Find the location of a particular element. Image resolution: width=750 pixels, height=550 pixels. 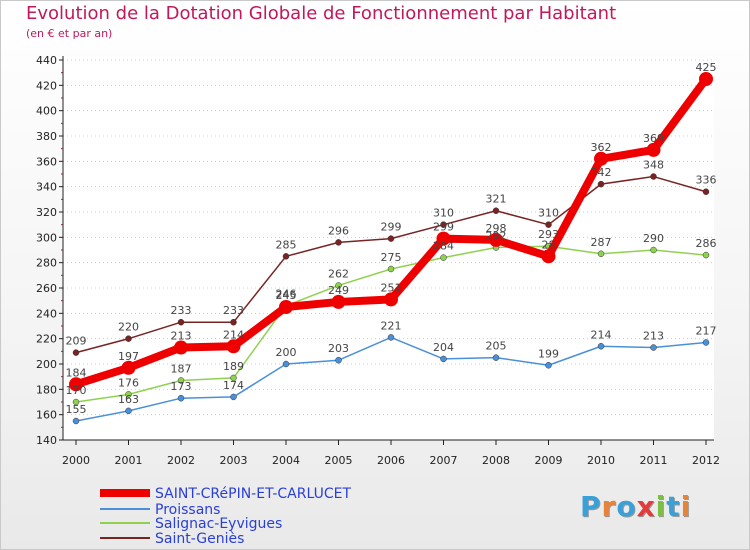

data-label: 369 is located at coordinates (653, 138).